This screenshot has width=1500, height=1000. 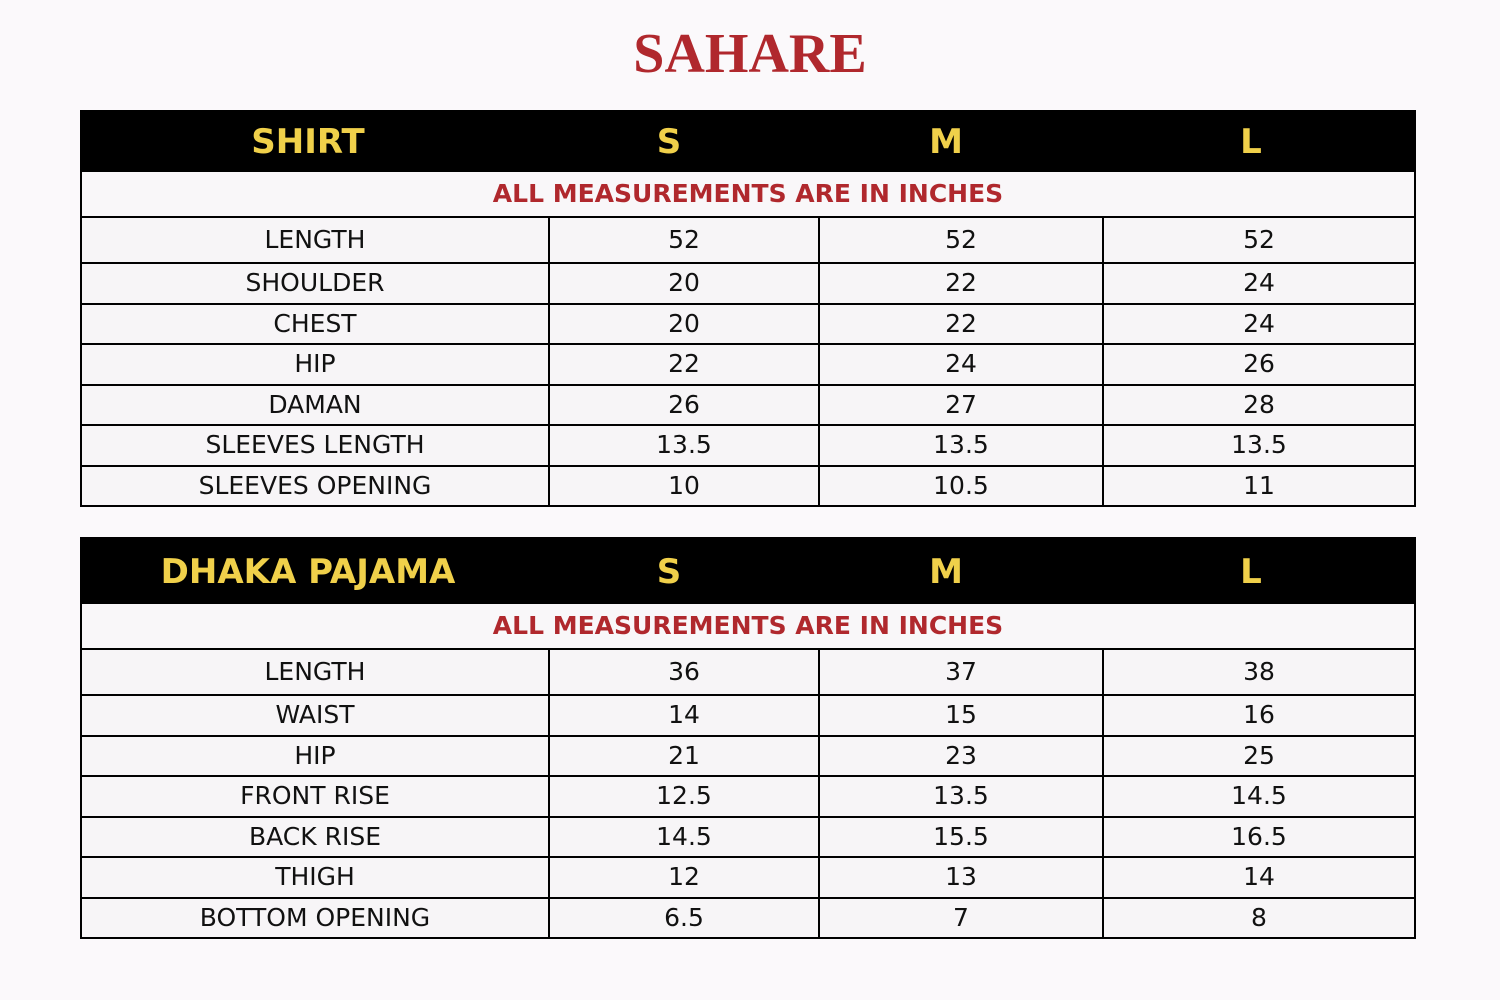 I want to click on table-row: SHOULDER 20 22 24, so click(x=748, y=282).